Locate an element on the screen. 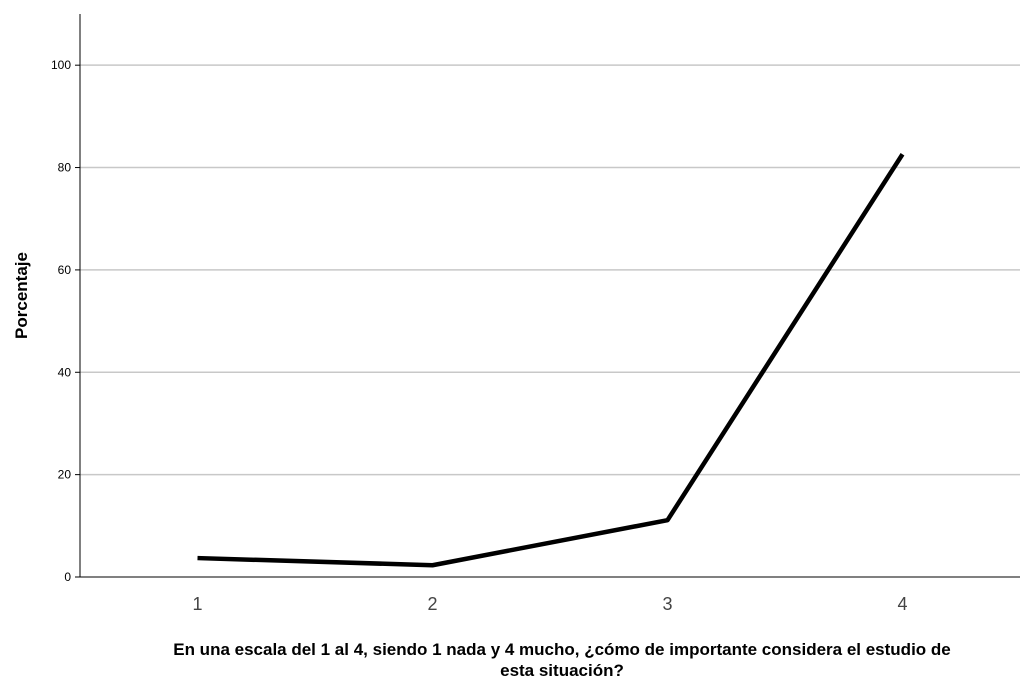 The width and height of the screenshot is (1028, 689). y-tick-label: 40 is located at coordinates (65, 372).